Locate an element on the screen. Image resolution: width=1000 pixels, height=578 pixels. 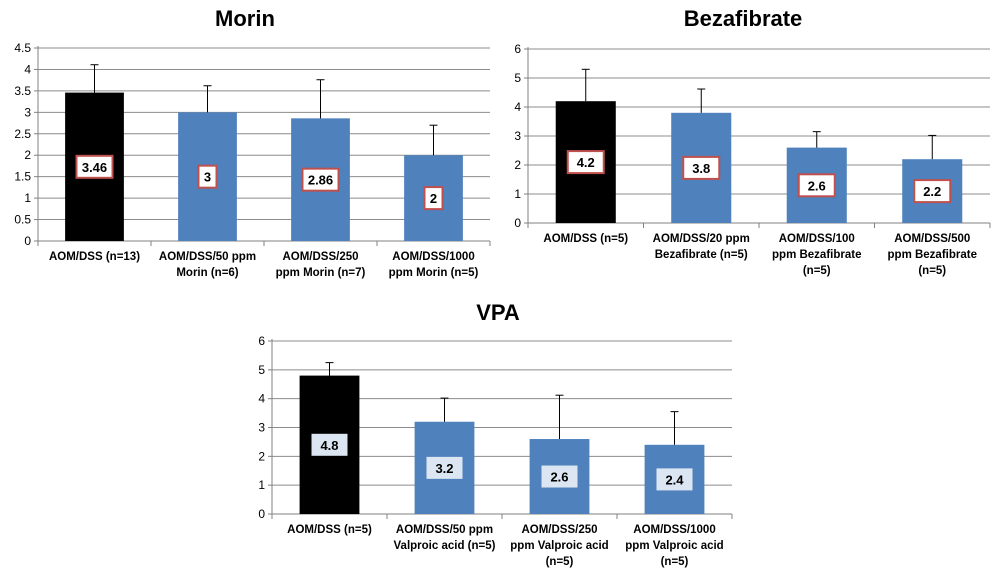
data-label: 3.8 is located at coordinates (701, 168).